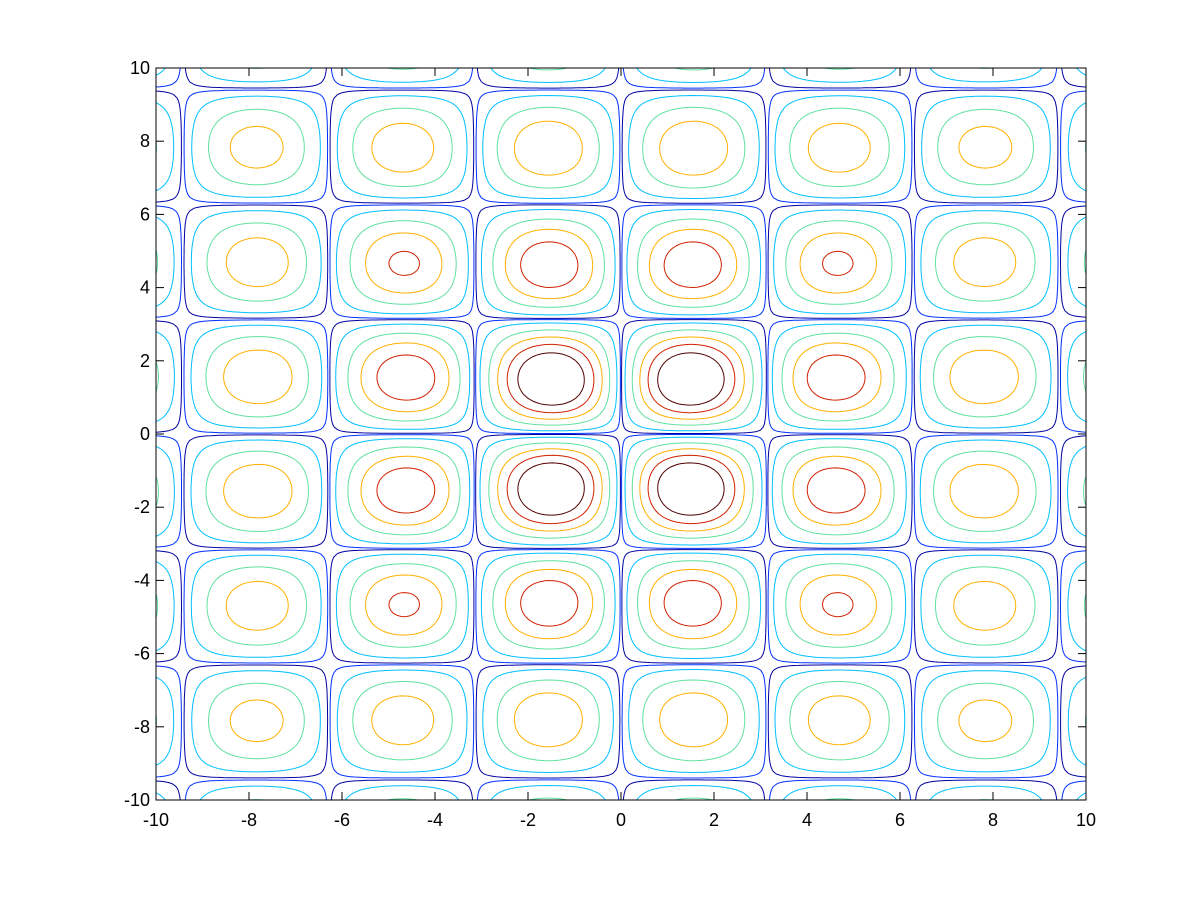  I want to click on y-tick-label: 8, so click(145, 141).